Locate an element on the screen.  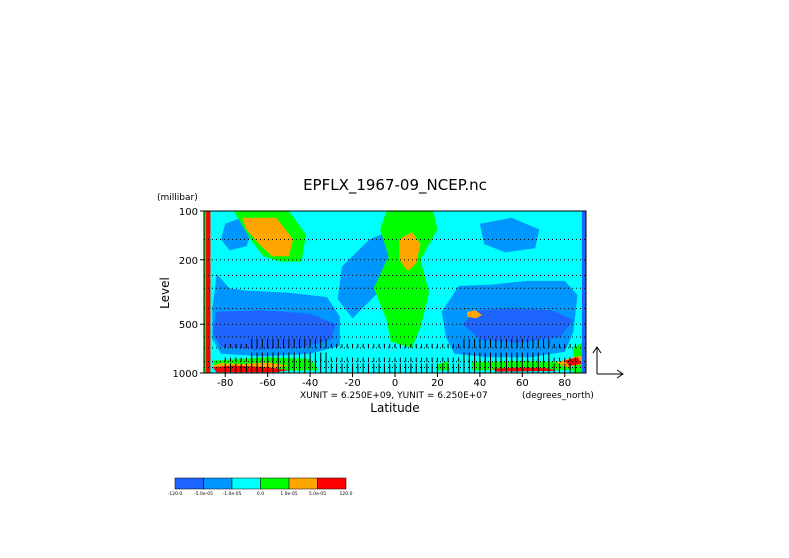
colorbar-label-4: 1.0e-05 is located at coordinates (288, 494).